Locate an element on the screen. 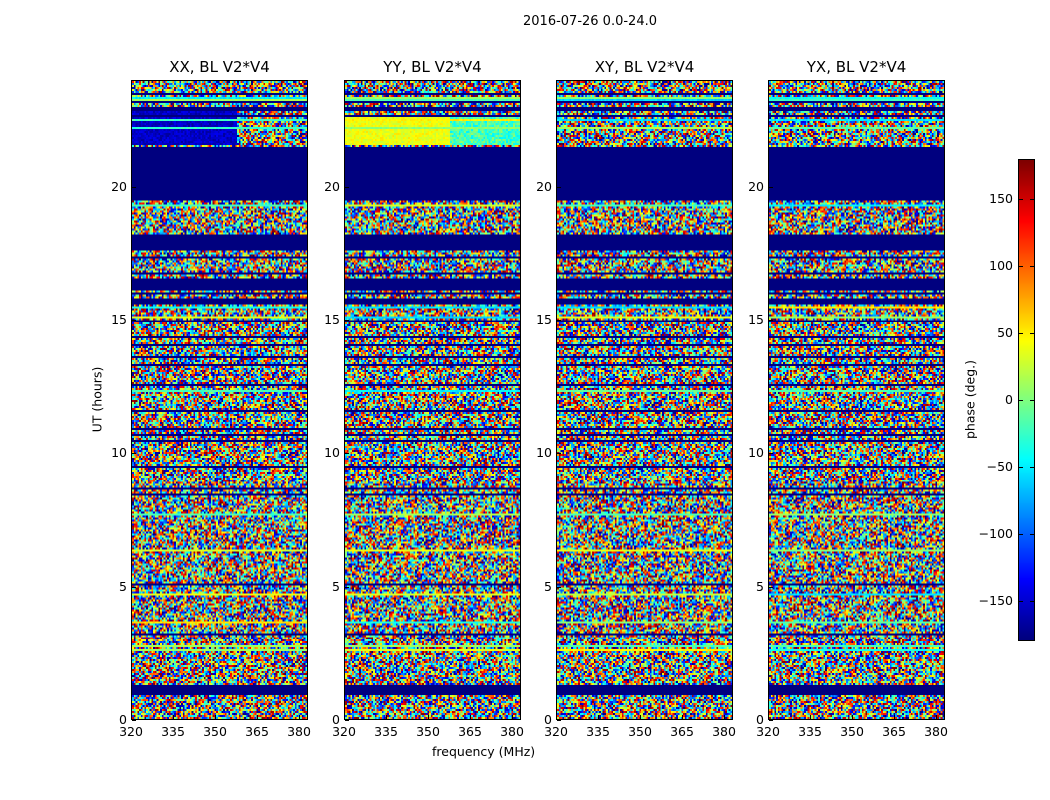 This screenshot has height=800, width=1050. colorbar-tick-label: 0 is located at coordinates (1009, 399).